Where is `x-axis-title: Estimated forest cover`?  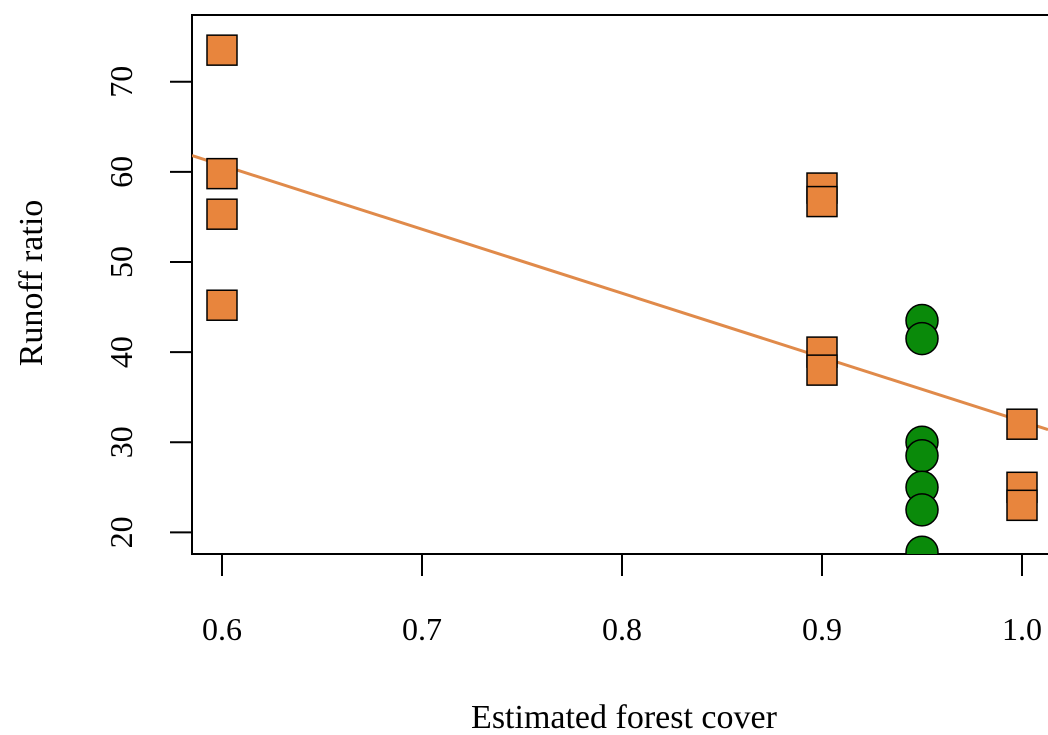
x-axis-title: Estimated forest cover is located at coordinates (624, 717).